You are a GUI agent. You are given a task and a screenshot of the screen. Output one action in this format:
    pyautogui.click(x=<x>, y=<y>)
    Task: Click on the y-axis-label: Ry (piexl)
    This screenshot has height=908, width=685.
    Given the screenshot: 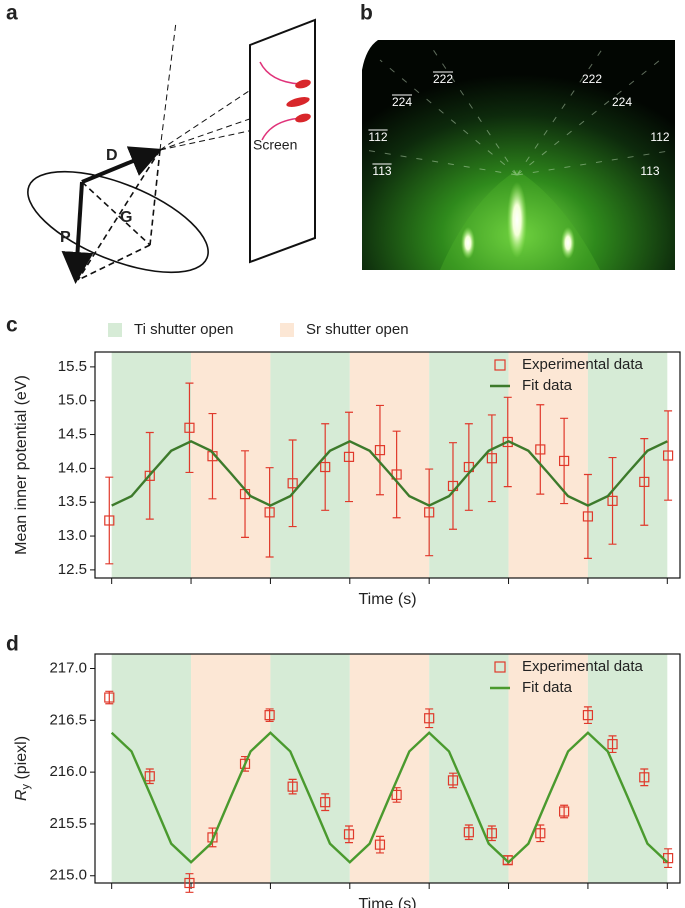 What is the action you would take?
    pyautogui.click(x=22, y=768)
    